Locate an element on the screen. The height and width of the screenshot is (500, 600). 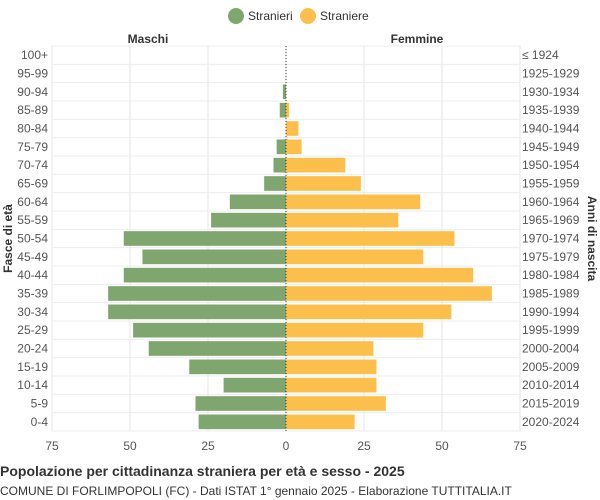
age-group-label: 35-39 is located at coordinates (32, 294).